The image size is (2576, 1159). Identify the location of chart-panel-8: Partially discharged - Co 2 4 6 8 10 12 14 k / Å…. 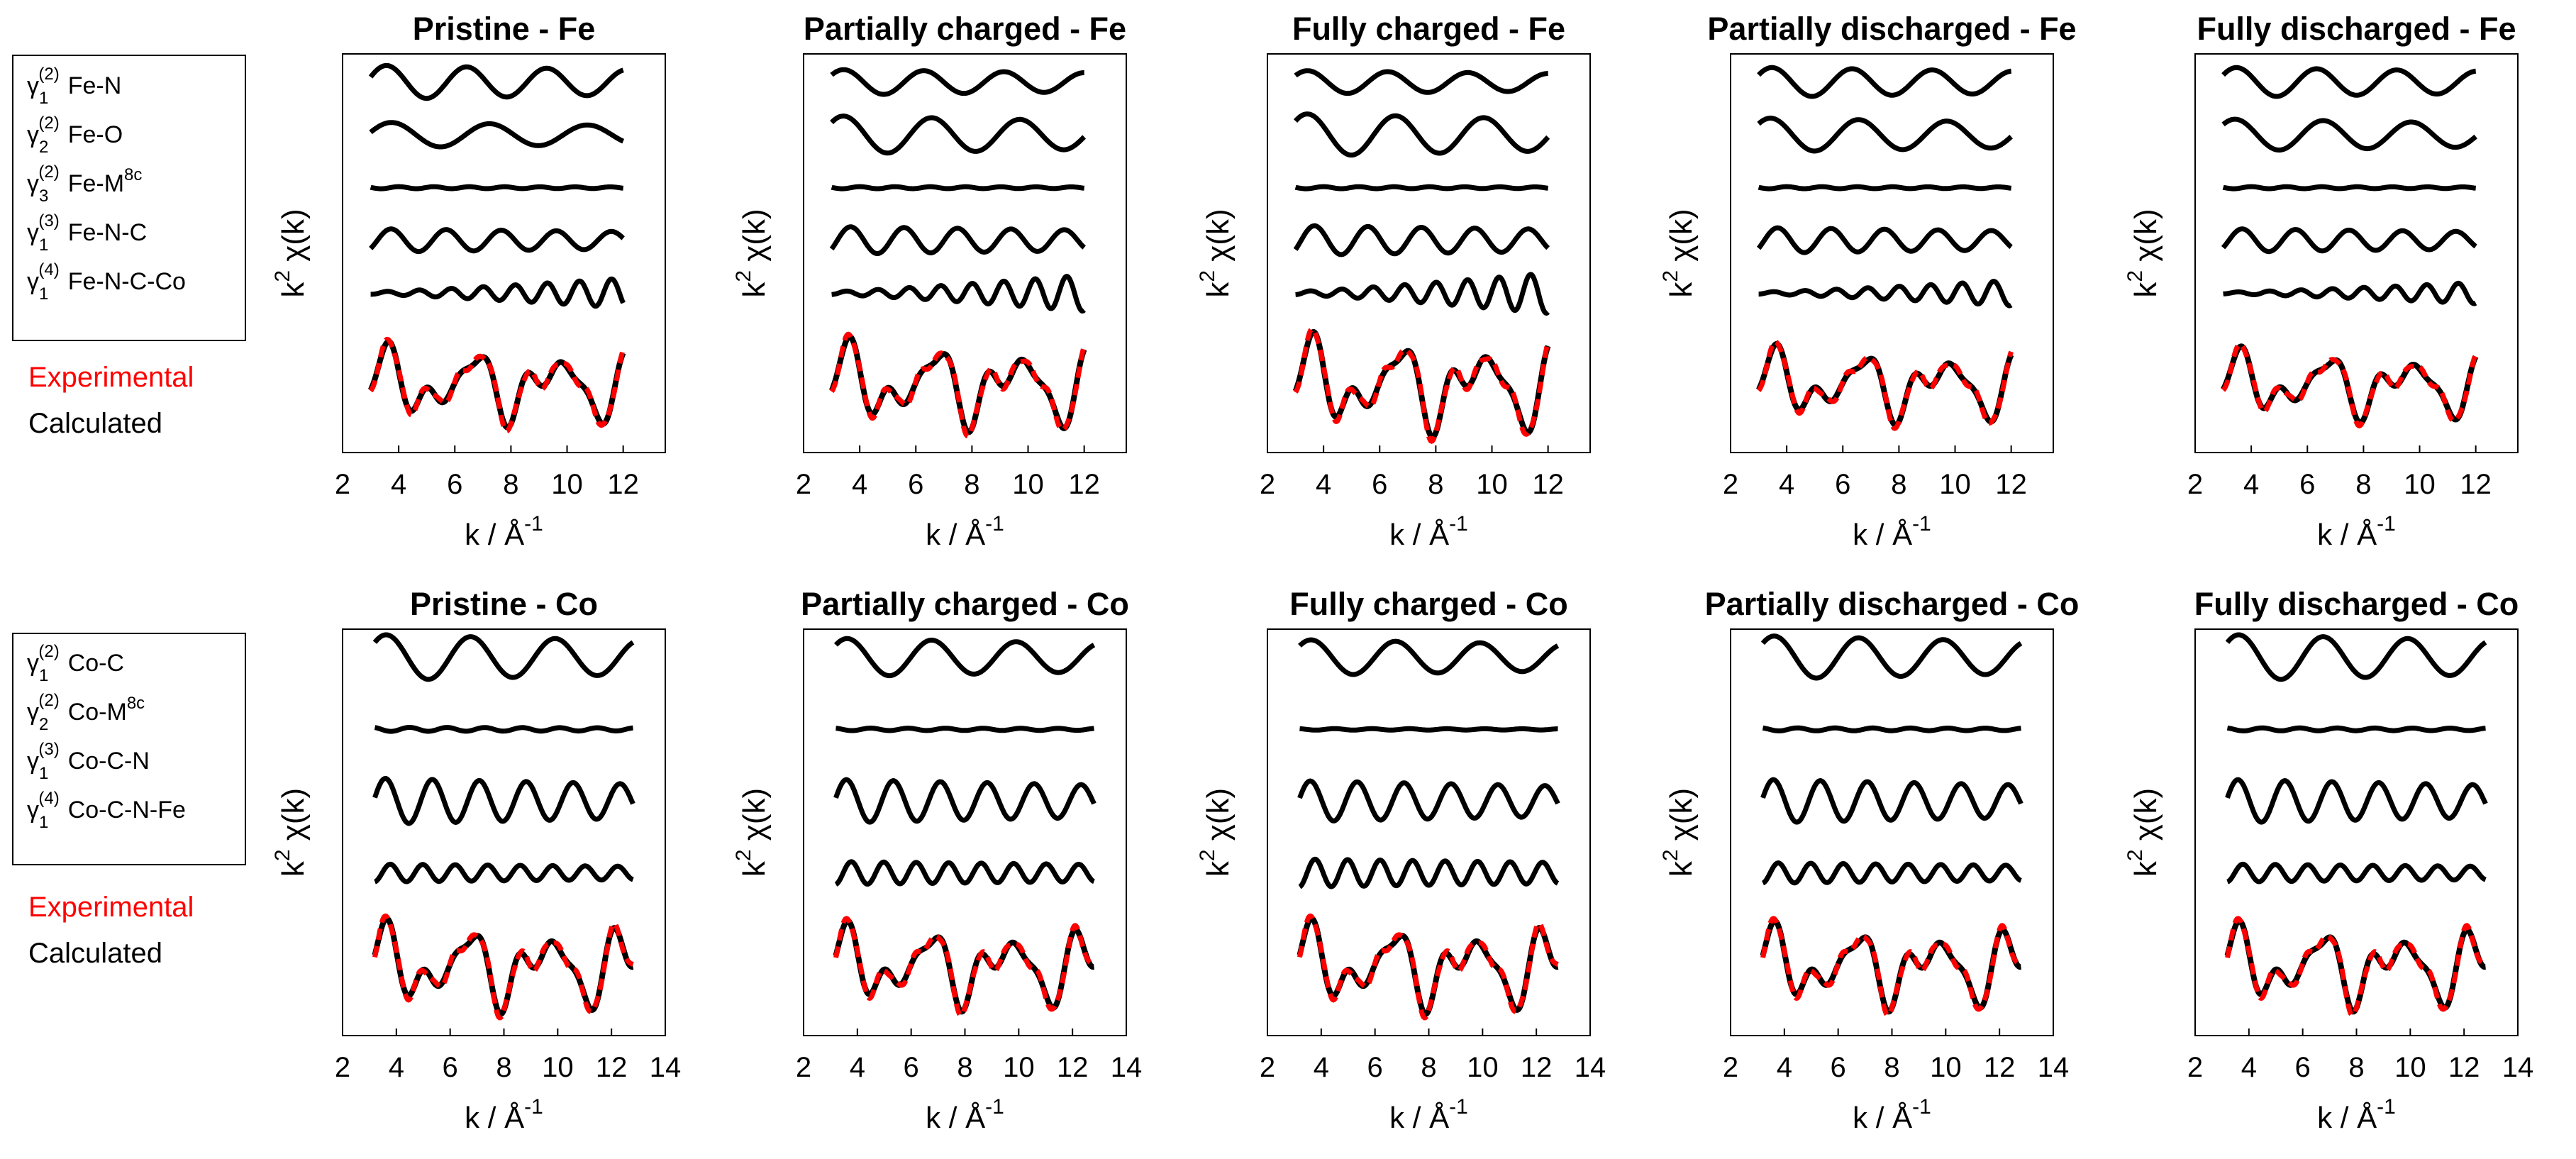
(1869, 860).